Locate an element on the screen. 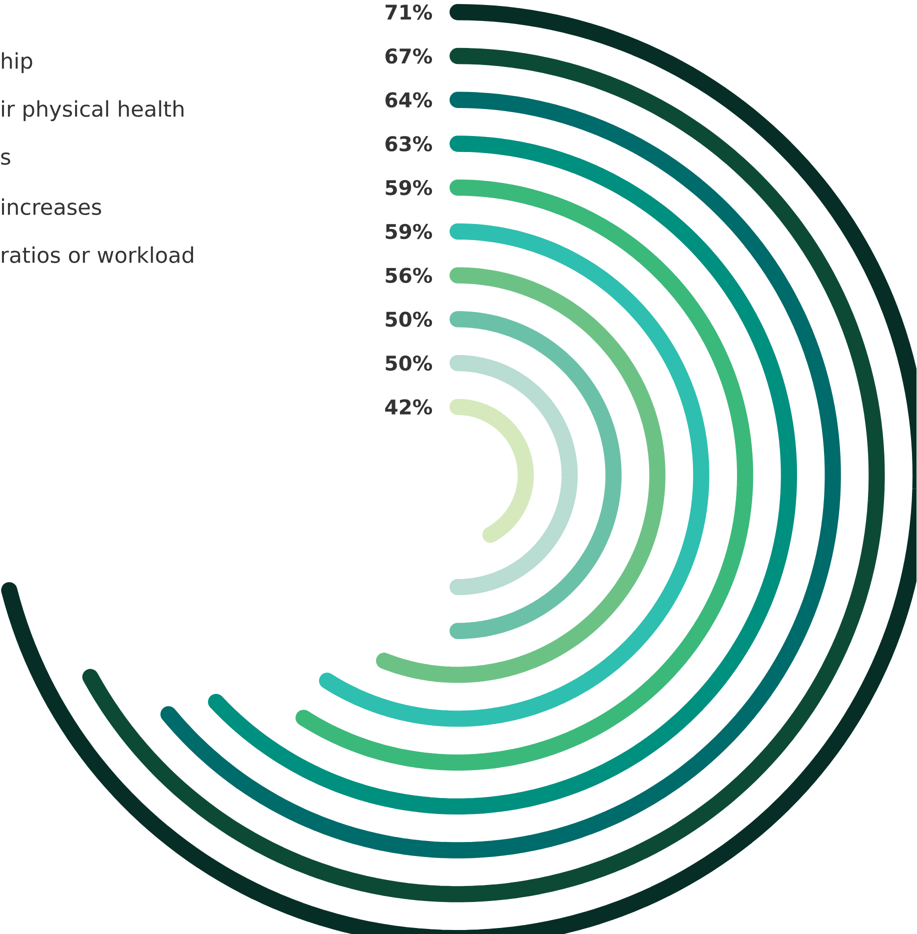 The width and height of the screenshot is (917, 934). data-label: 71% is located at coordinates (409, 12).